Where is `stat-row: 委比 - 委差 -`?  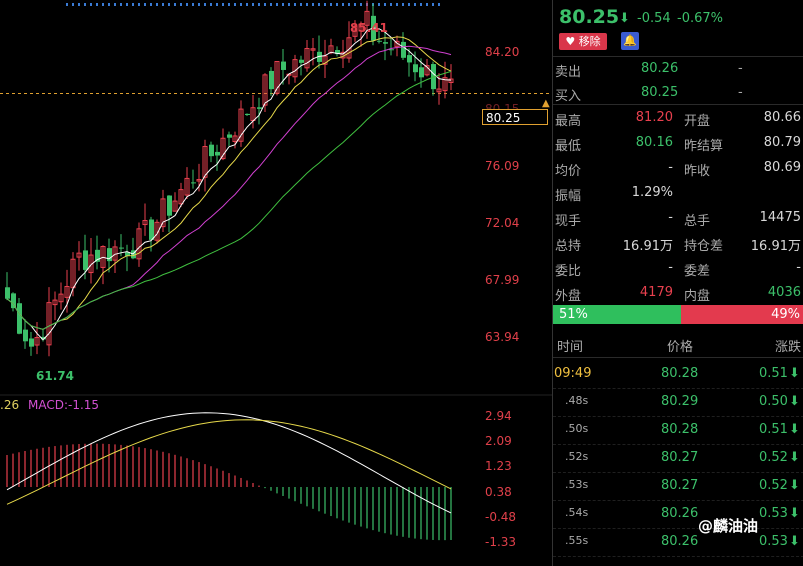
stat-row: 委比 - 委差 - is located at coordinates (678, 268).